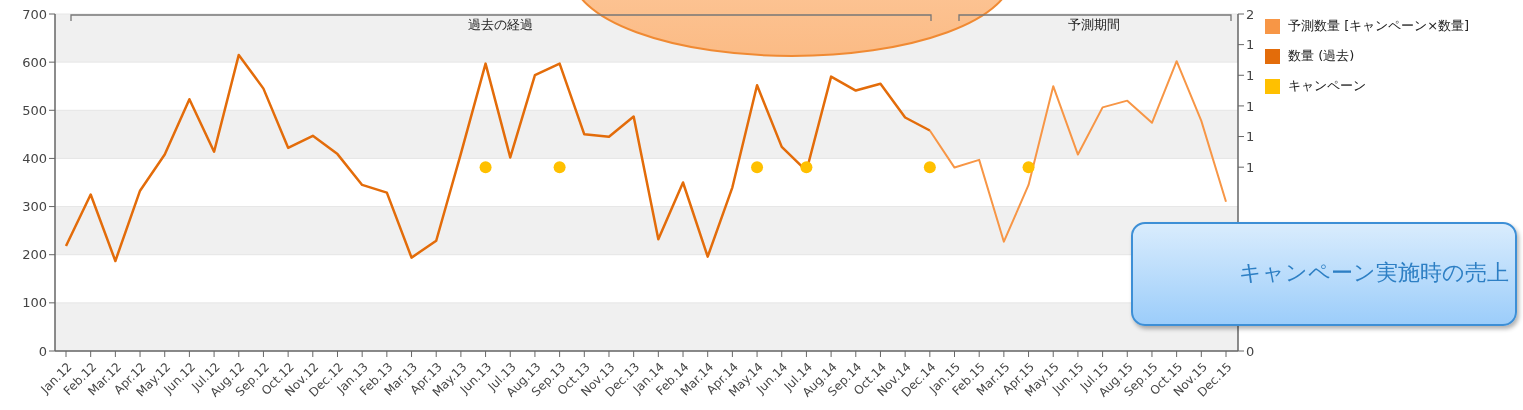 The image size is (1523, 410). What do you see at coordinates (34, 255) in the screenshot?
I see `y-tick-label: 200` at bounding box center [34, 255].